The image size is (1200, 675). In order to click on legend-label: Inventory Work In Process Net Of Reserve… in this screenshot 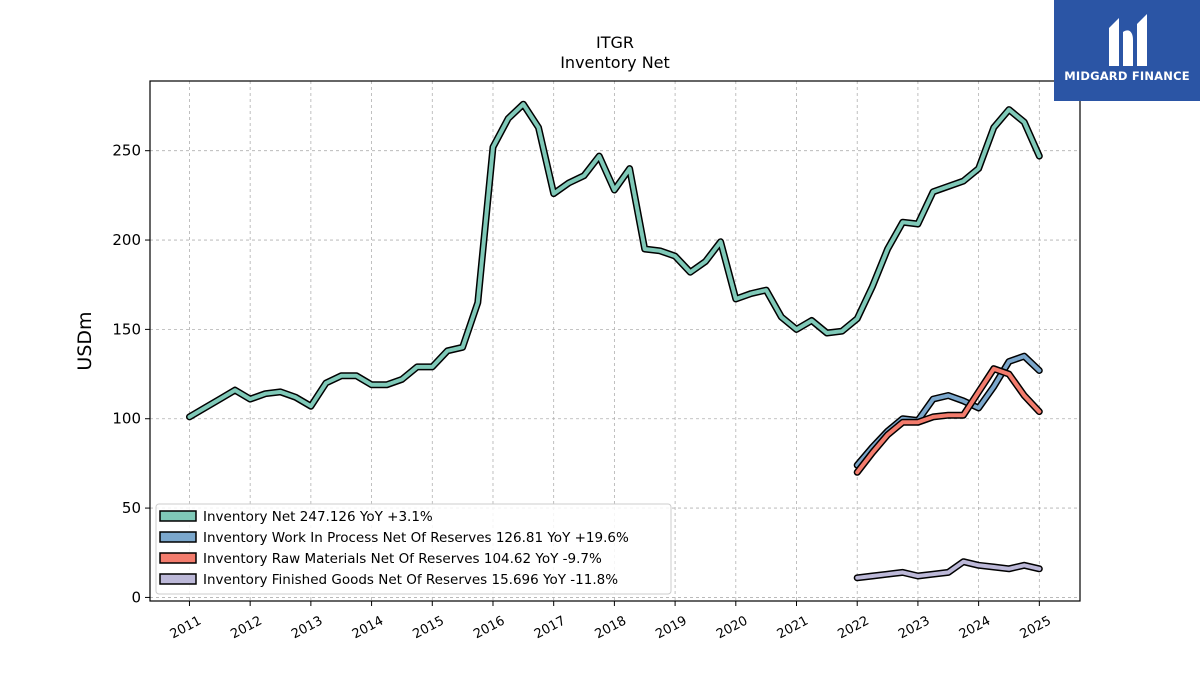, I will do `click(416, 538)`.